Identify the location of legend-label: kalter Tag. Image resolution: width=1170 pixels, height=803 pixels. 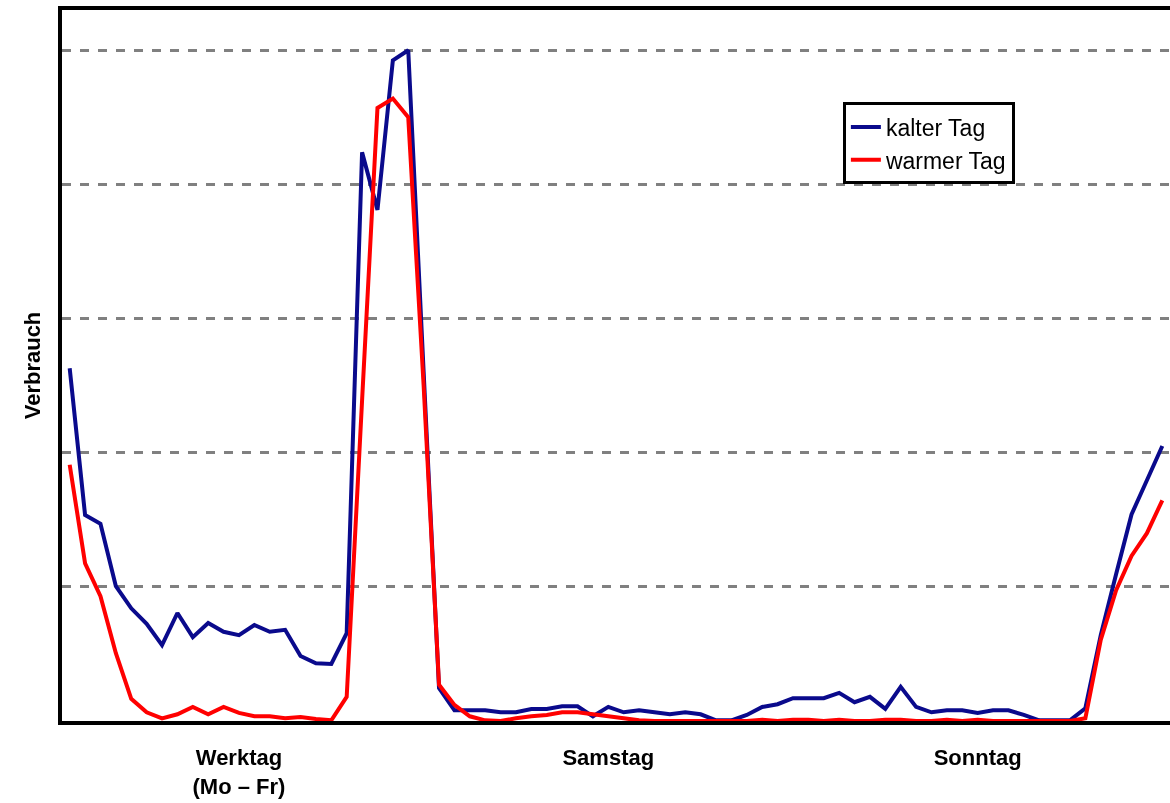
(935, 127).